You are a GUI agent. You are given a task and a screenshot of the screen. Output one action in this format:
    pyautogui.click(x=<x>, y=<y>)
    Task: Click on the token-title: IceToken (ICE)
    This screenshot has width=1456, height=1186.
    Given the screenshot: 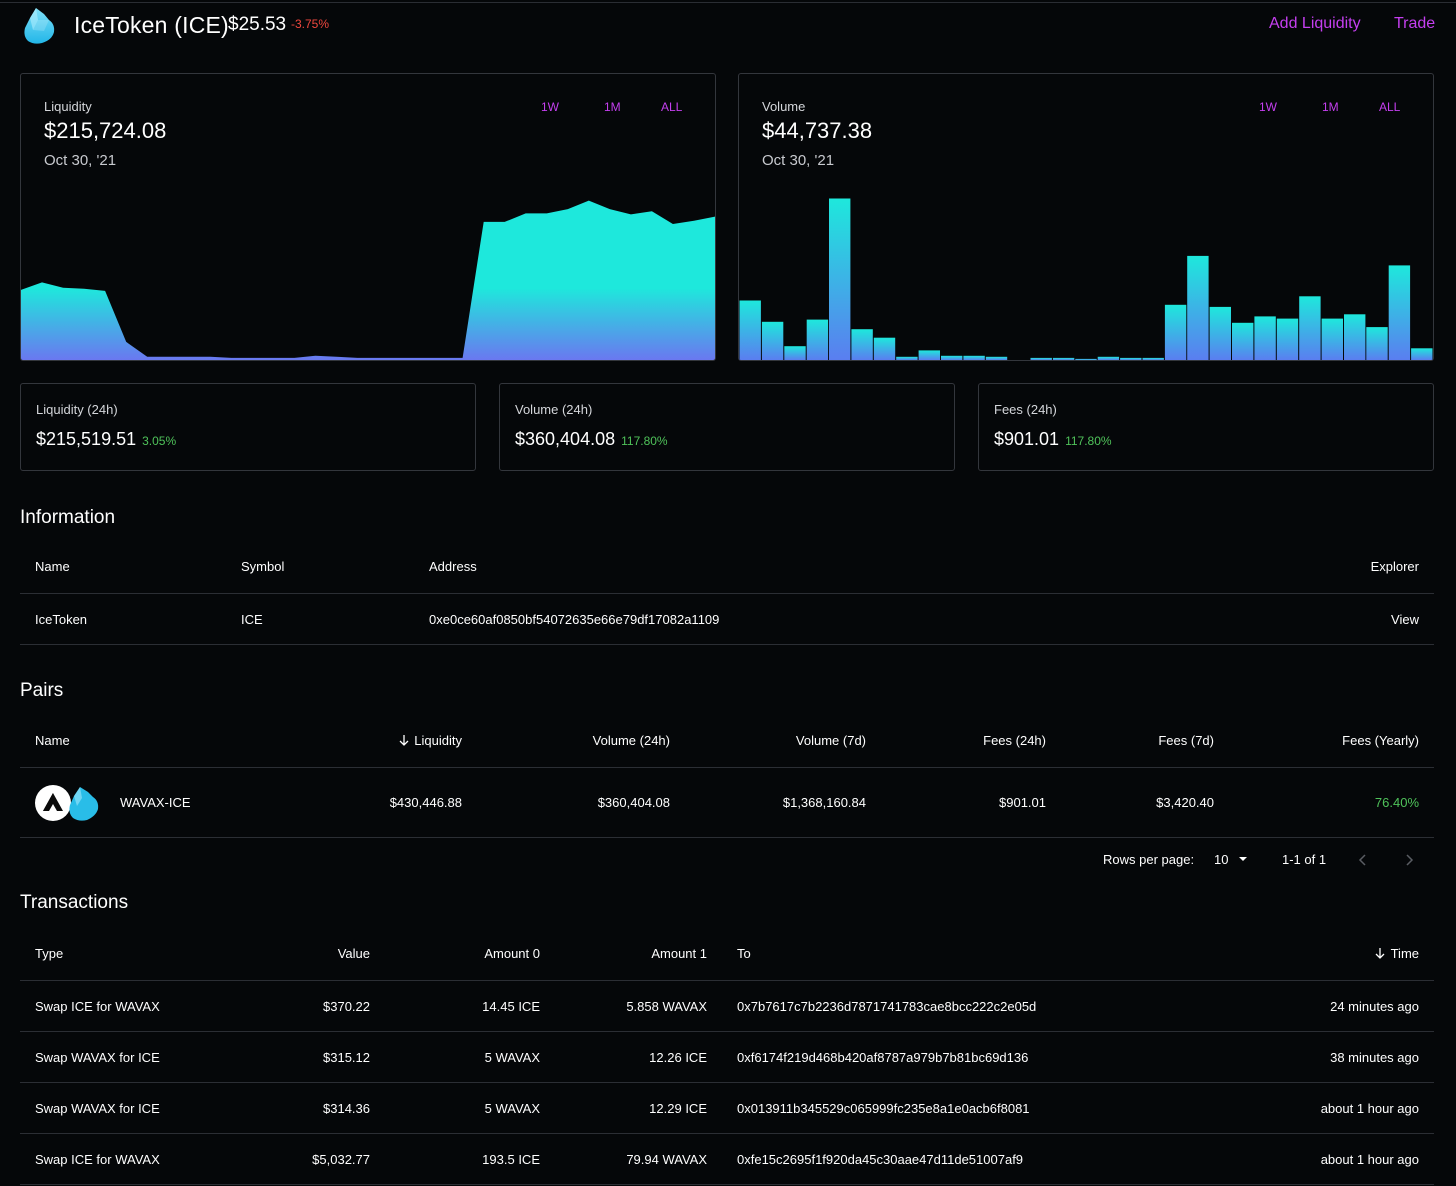 What is the action you would take?
    pyautogui.click(x=151, y=25)
    